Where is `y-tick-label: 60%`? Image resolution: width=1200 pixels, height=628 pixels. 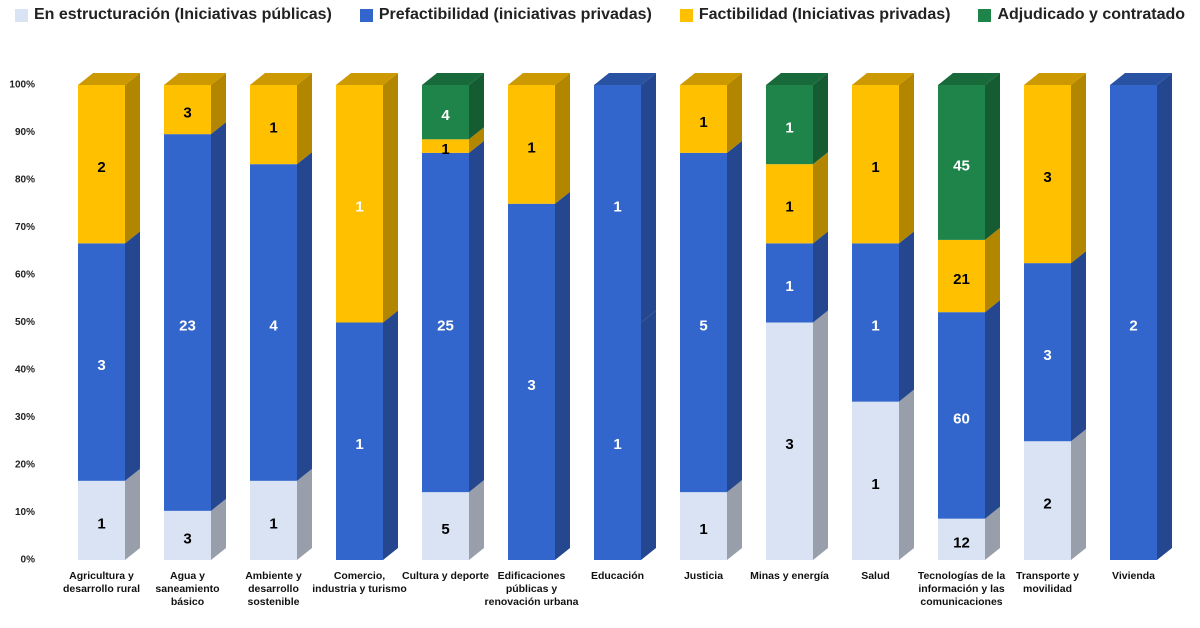
y-tick-label: 60% is located at coordinates (25, 275).